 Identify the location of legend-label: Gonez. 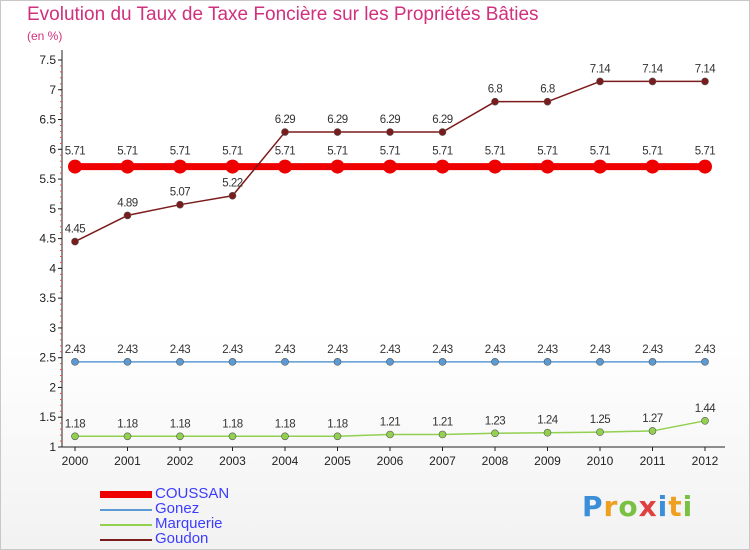
(177, 508).